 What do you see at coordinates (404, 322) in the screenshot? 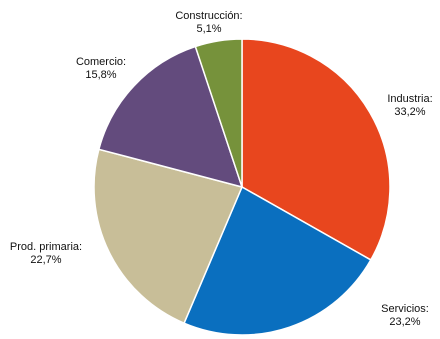
I see `slice-value-servicios: 23,2%` at bounding box center [404, 322].